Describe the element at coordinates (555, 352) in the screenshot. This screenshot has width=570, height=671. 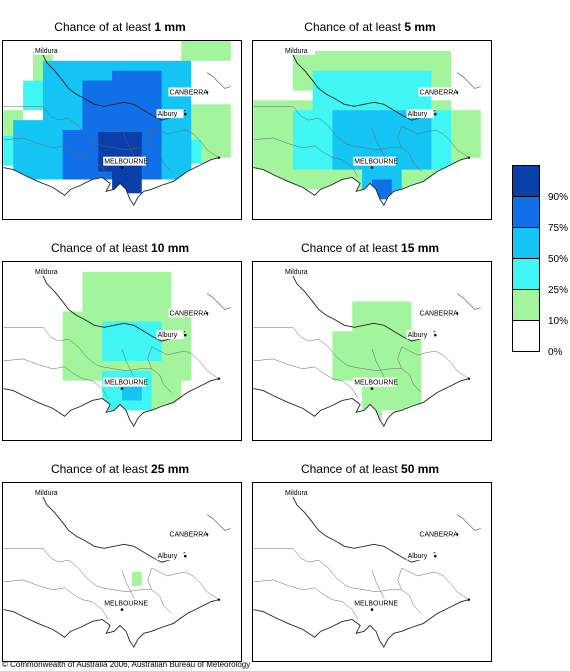
I see `legend-label-0: 0%` at that location.